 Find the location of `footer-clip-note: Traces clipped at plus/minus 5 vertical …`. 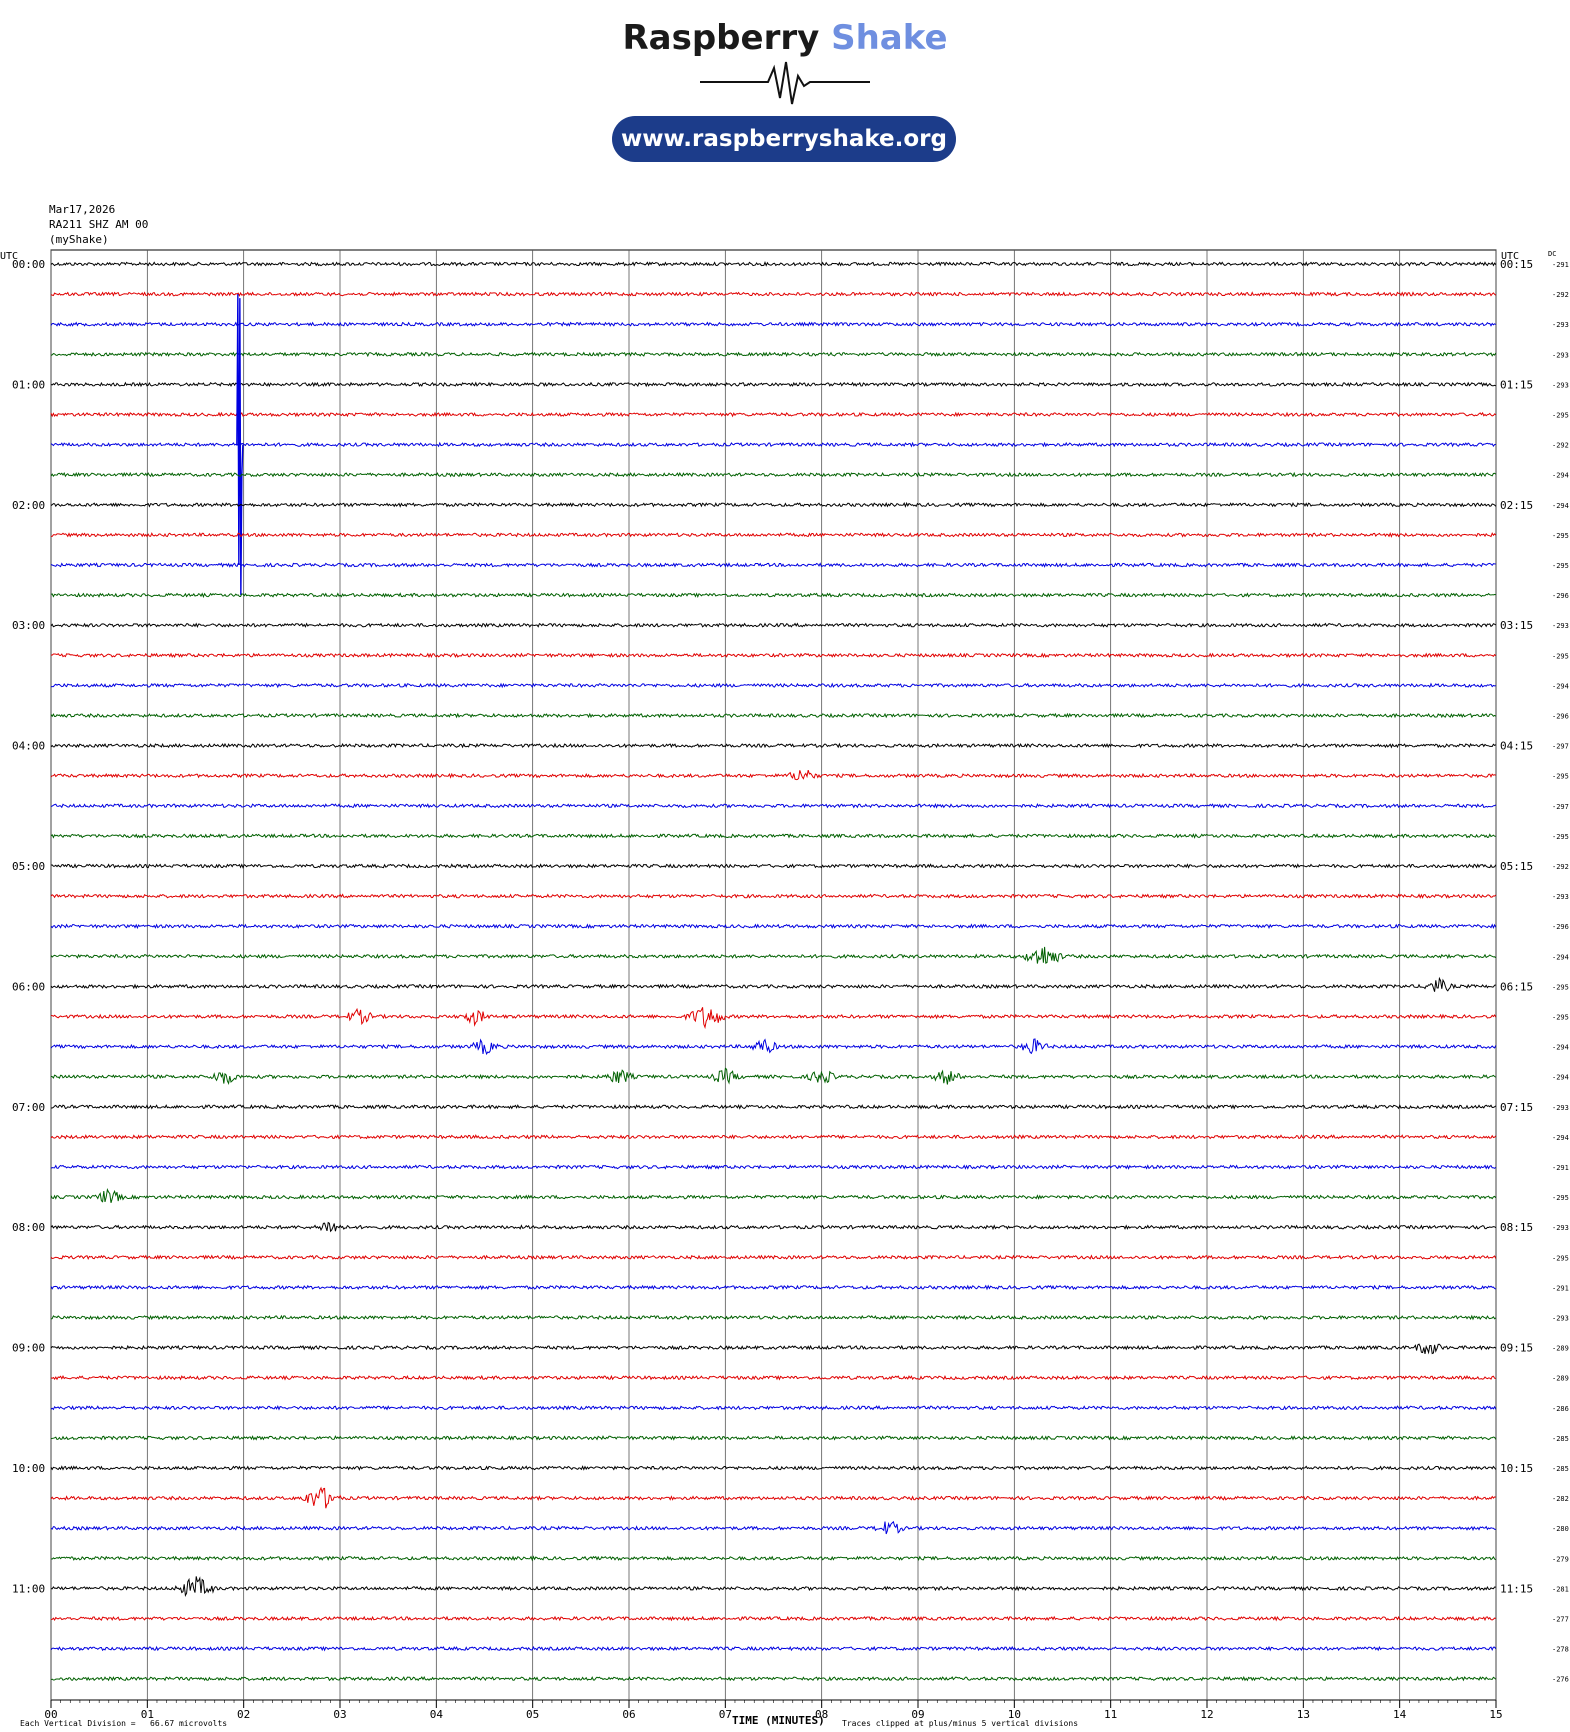

footer-clip-note: Traces clipped at plus/minus 5 vertical … is located at coordinates (960, 1723).